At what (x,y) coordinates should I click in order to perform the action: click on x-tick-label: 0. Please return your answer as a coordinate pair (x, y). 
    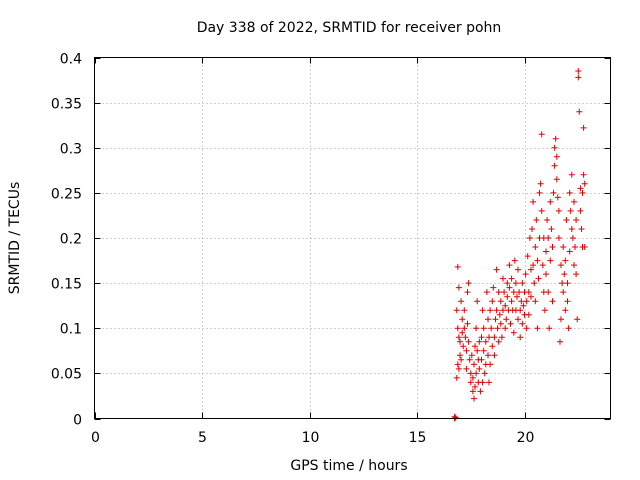
    Looking at the image, I should click on (95, 438).